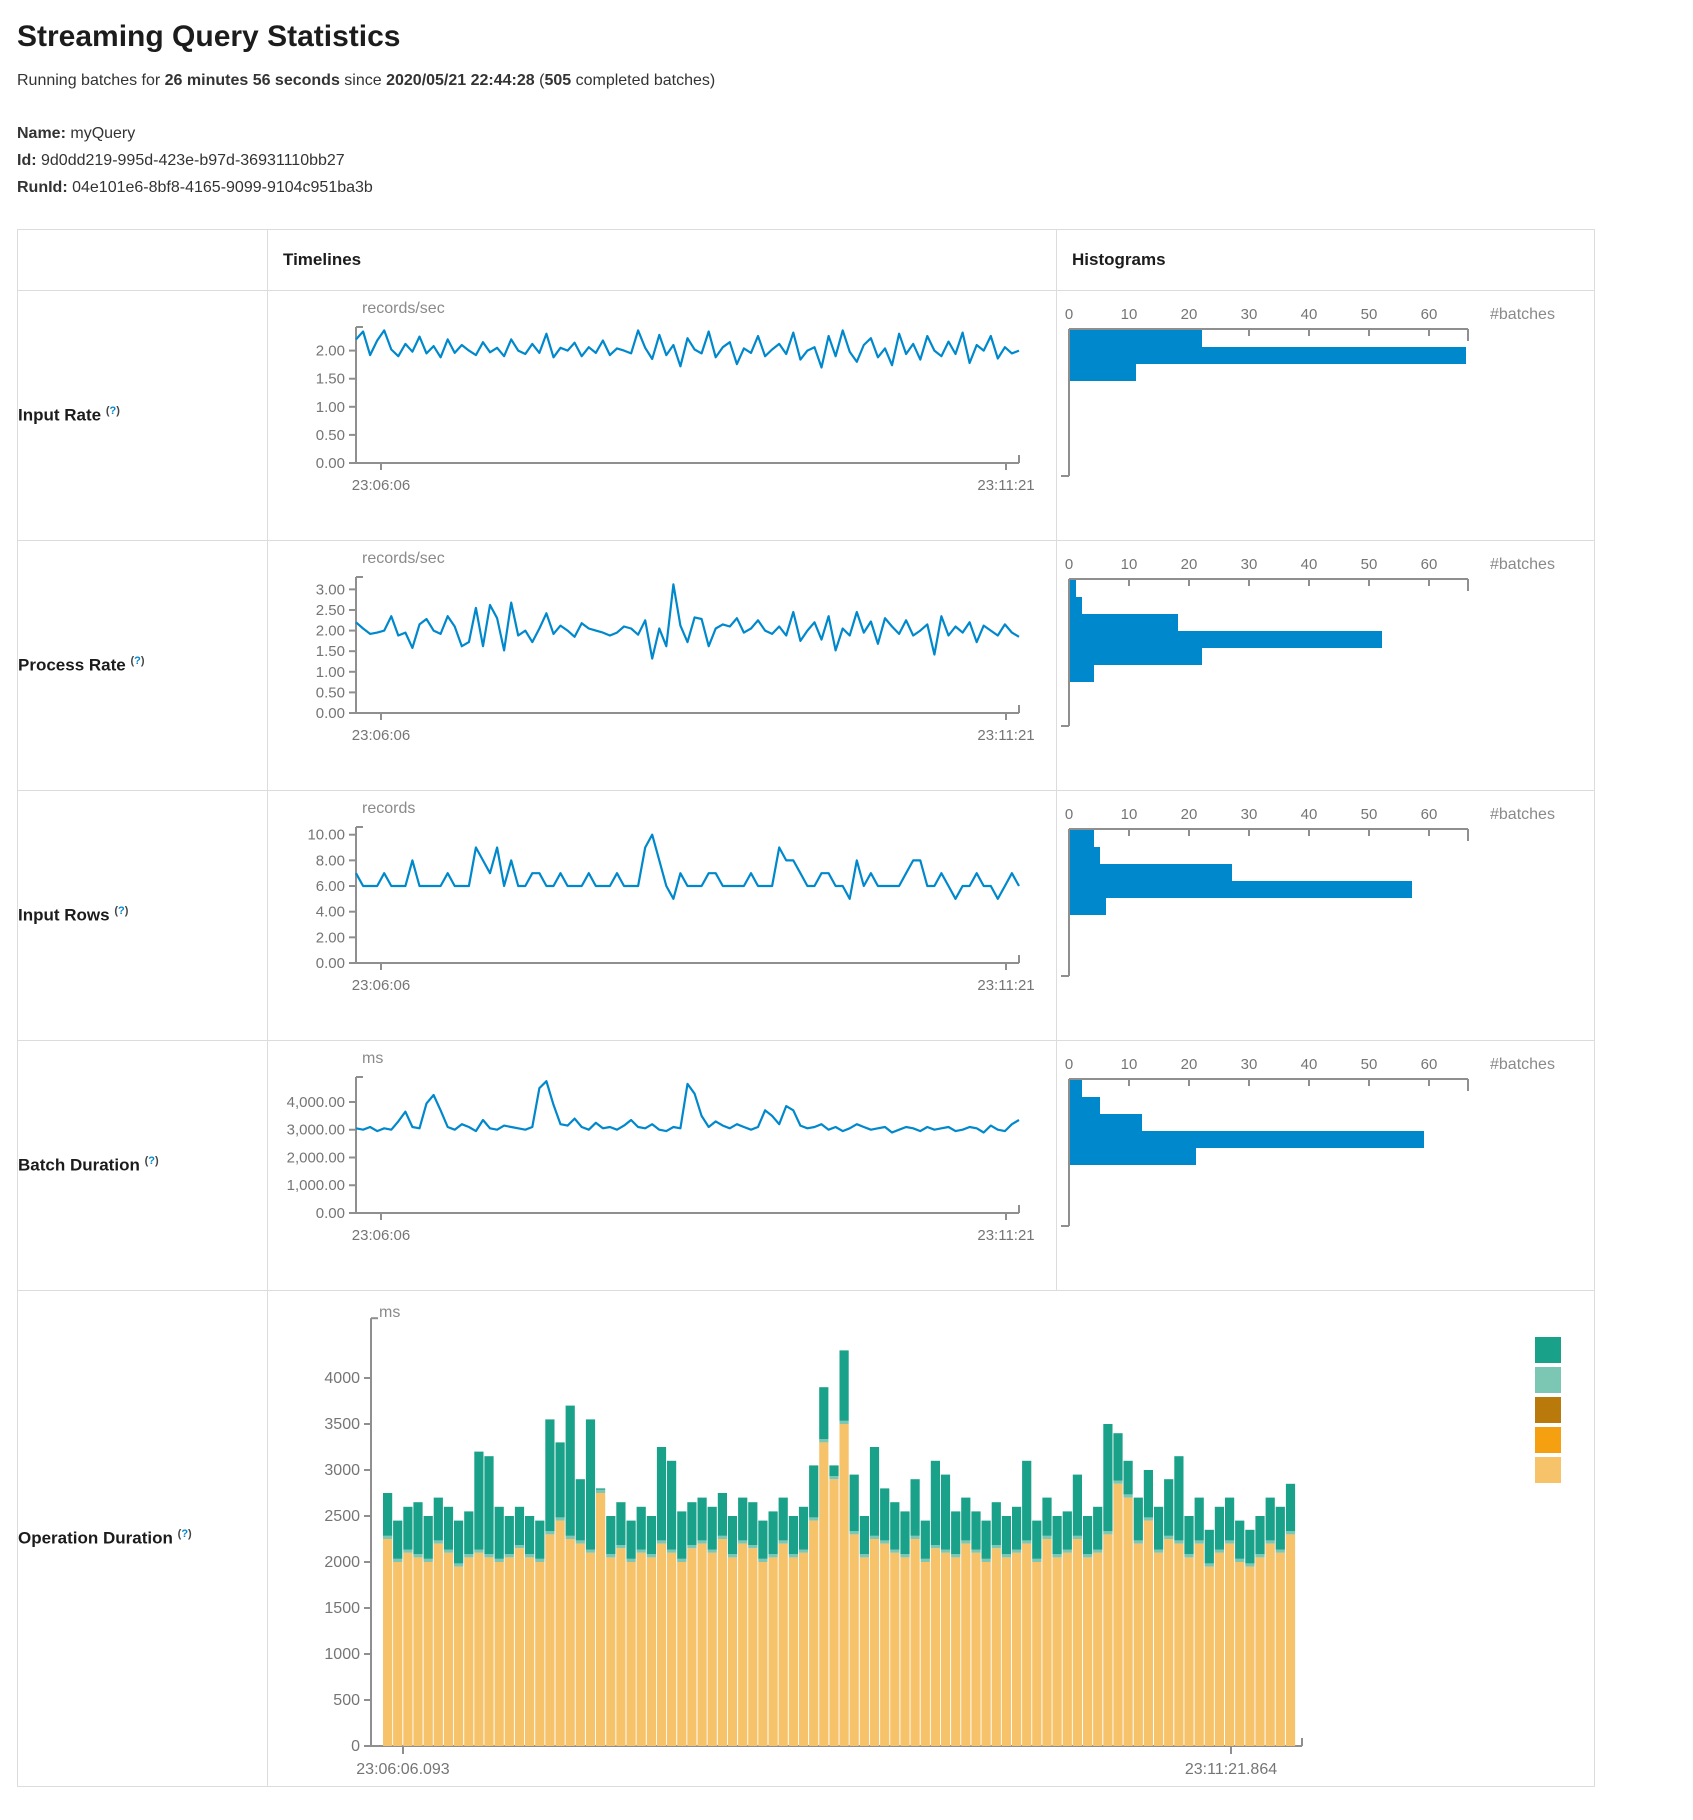  What do you see at coordinates (342, 1654) in the screenshot?
I see `svg-text: 1000` at bounding box center [342, 1654].